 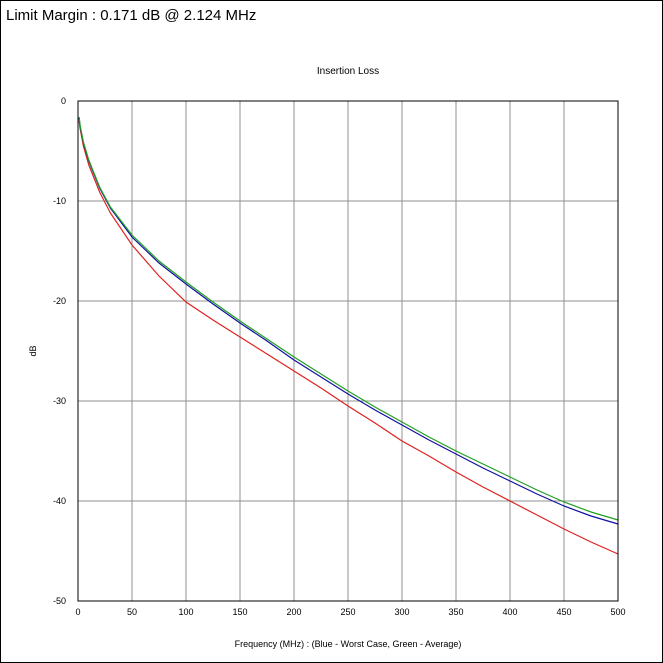 What do you see at coordinates (563, 612) in the screenshot?
I see `x-tick-label: 450` at bounding box center [563, 612].